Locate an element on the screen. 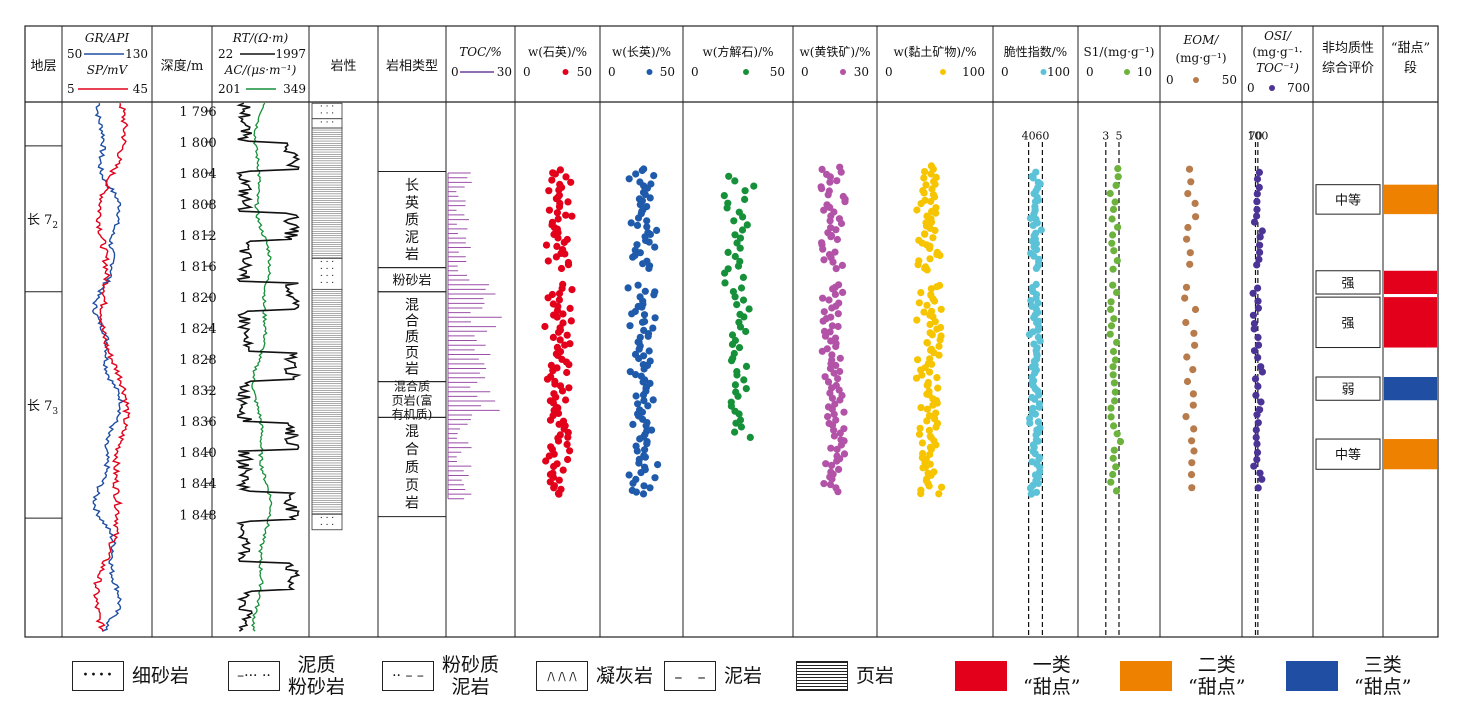 This screenshot has width=1463, height=711. sweet-spot-header-1: “甜点” is located at coordinates (1410, 48).